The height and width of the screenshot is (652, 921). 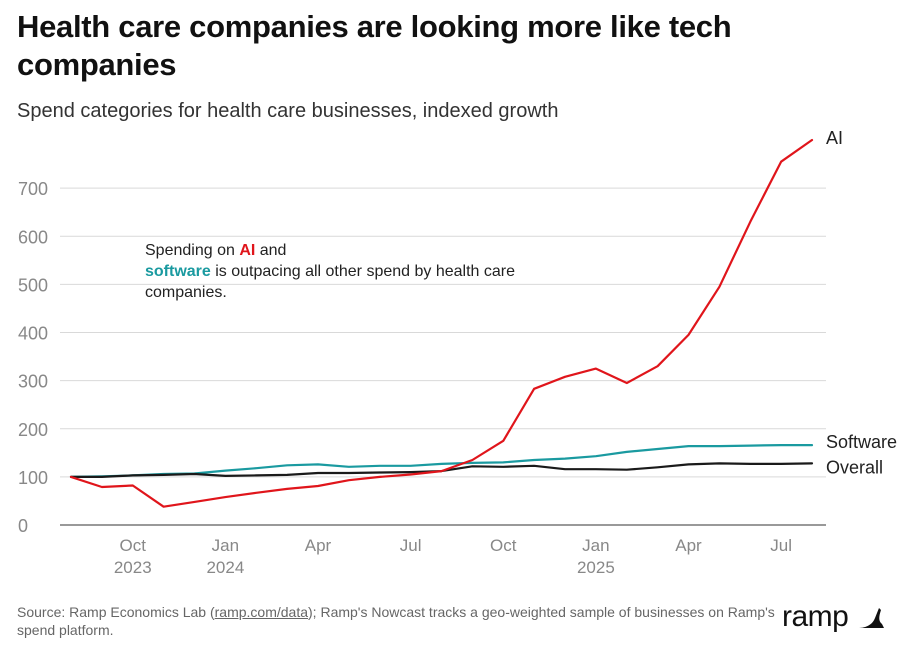 What do you see at coordinates (33, 189) in the screenshot?
I see `y-tick-label: 700` at bounding box center [33, 189].